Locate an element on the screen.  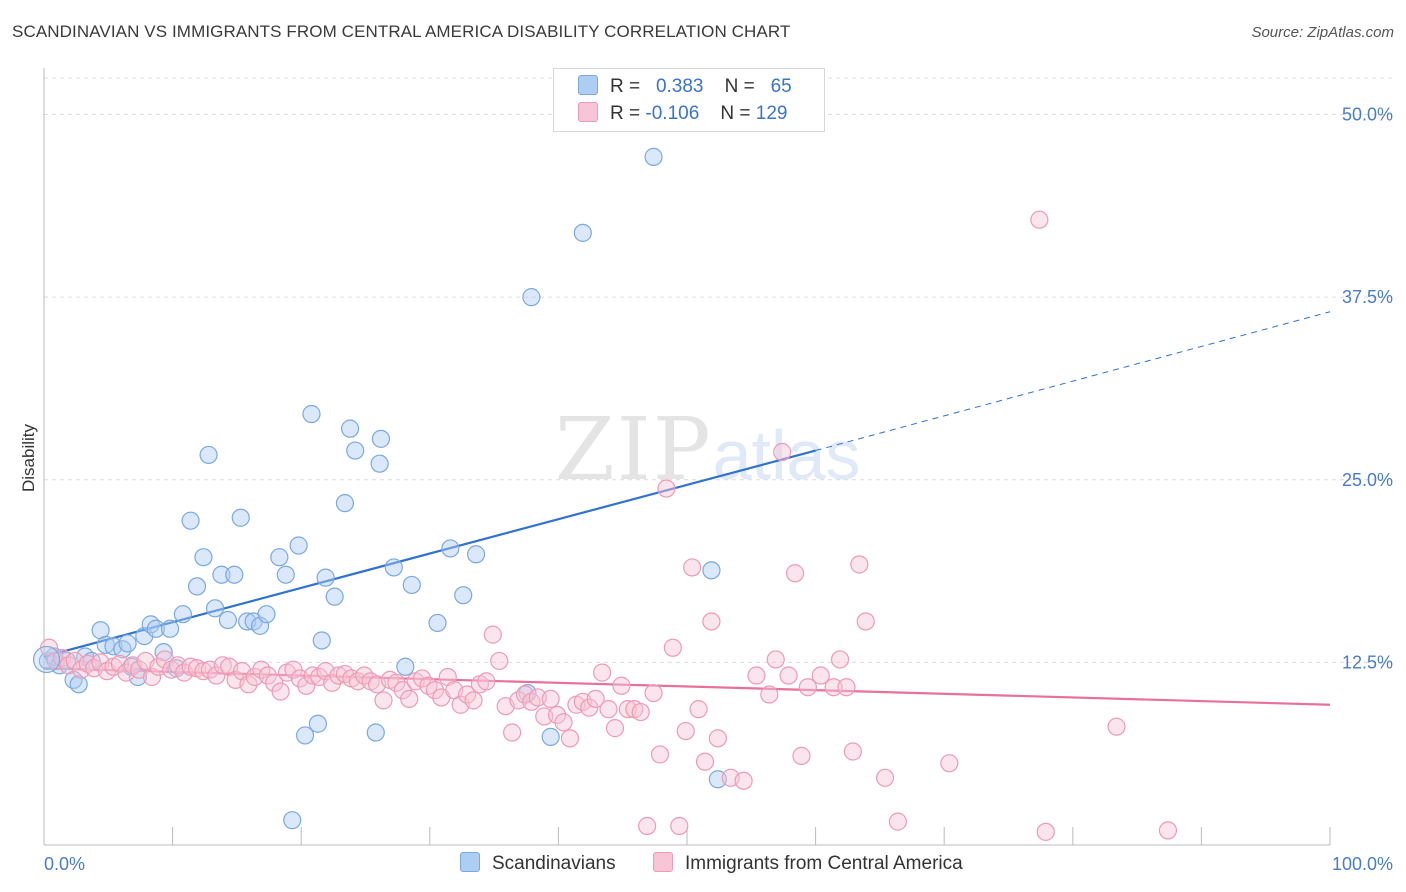
legend-swatch-central-america is located at coordinates (588, 112).